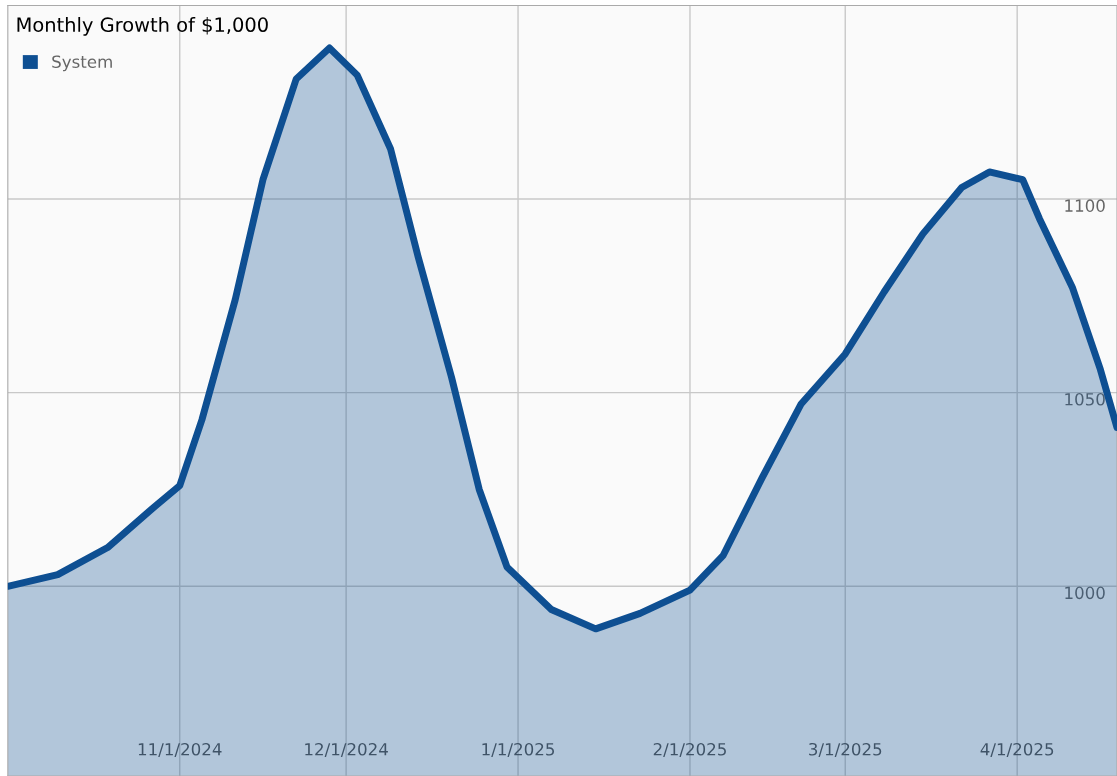  Describe the element at coordinates (1085, 205) in the screenshot. I see `y-tick-label: 1100` at that location.